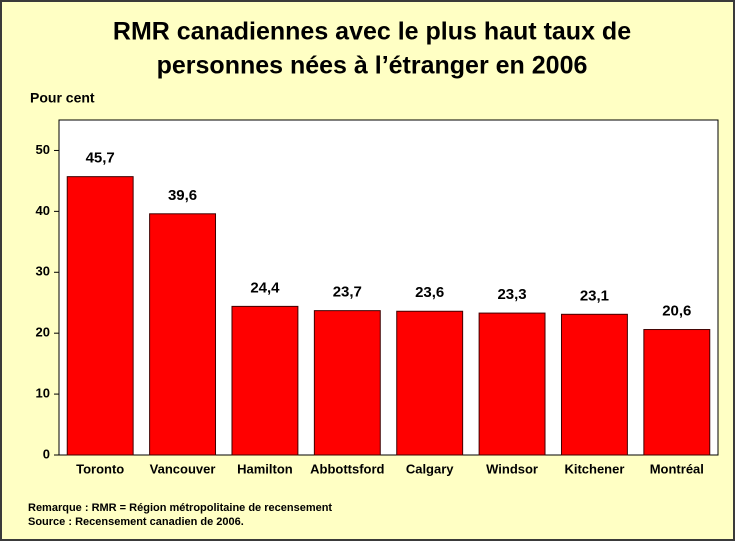  I want to click on y-tick-label: 30, so click(43, 271).